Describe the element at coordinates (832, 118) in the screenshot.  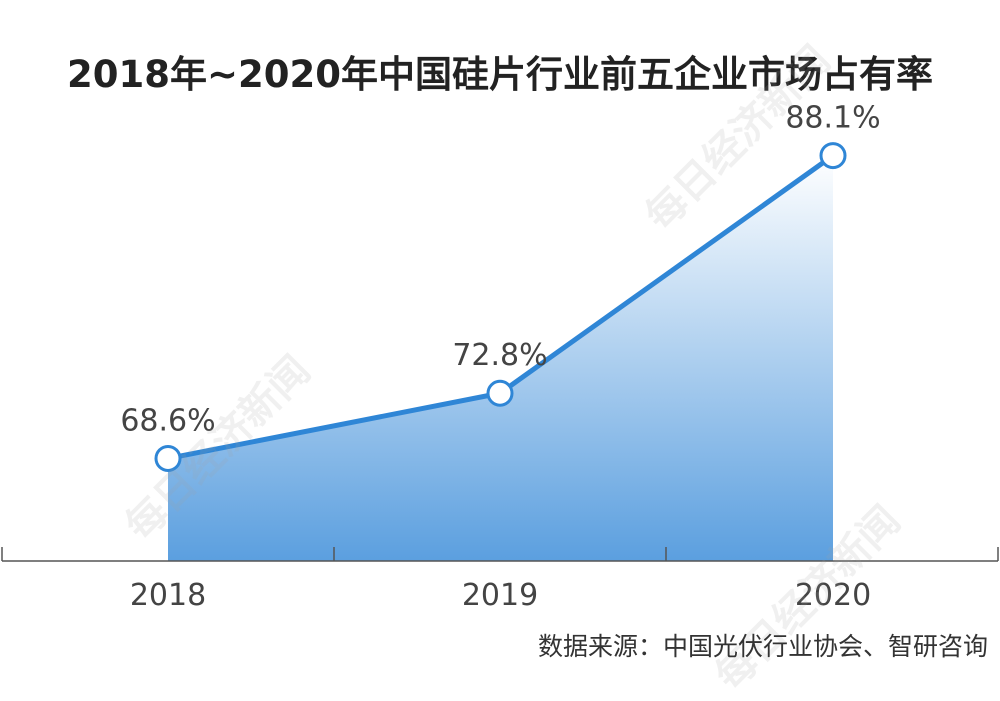
I see `data-label: 88.1%` at that location.